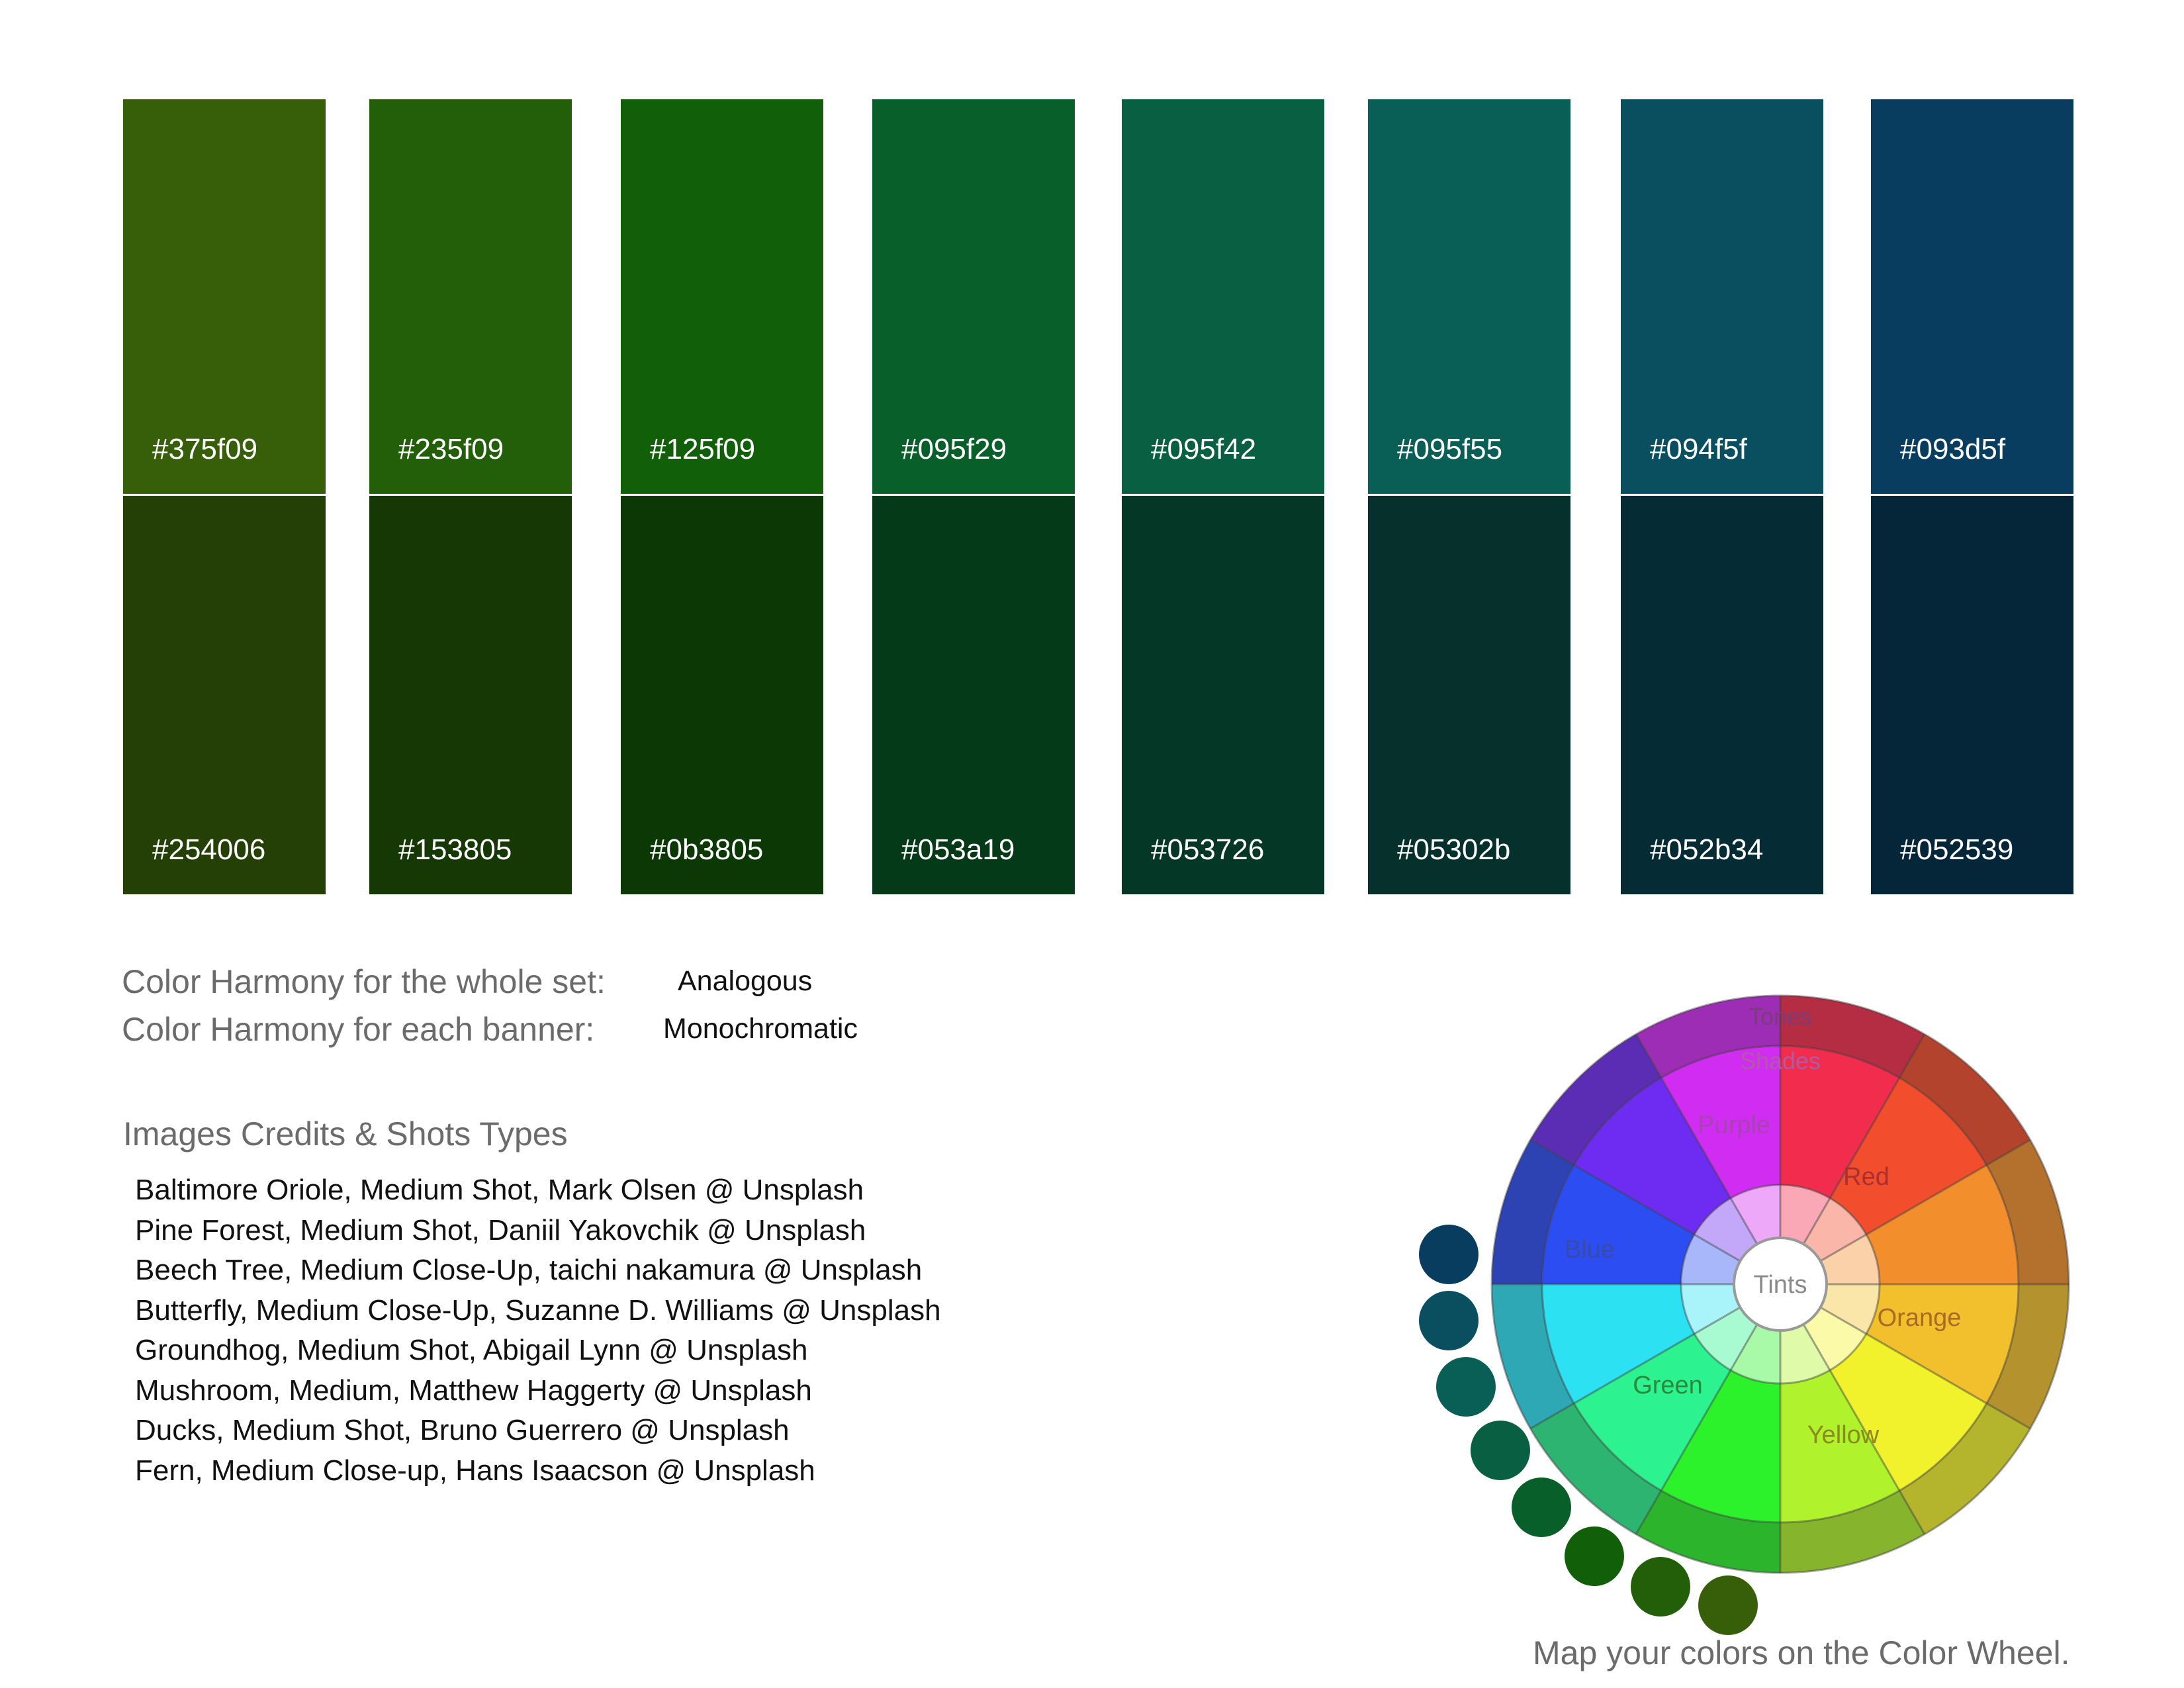 The image size is (2184, 1688). I want to click on swatch-hex-label: #095f55, so click(1450, 449).